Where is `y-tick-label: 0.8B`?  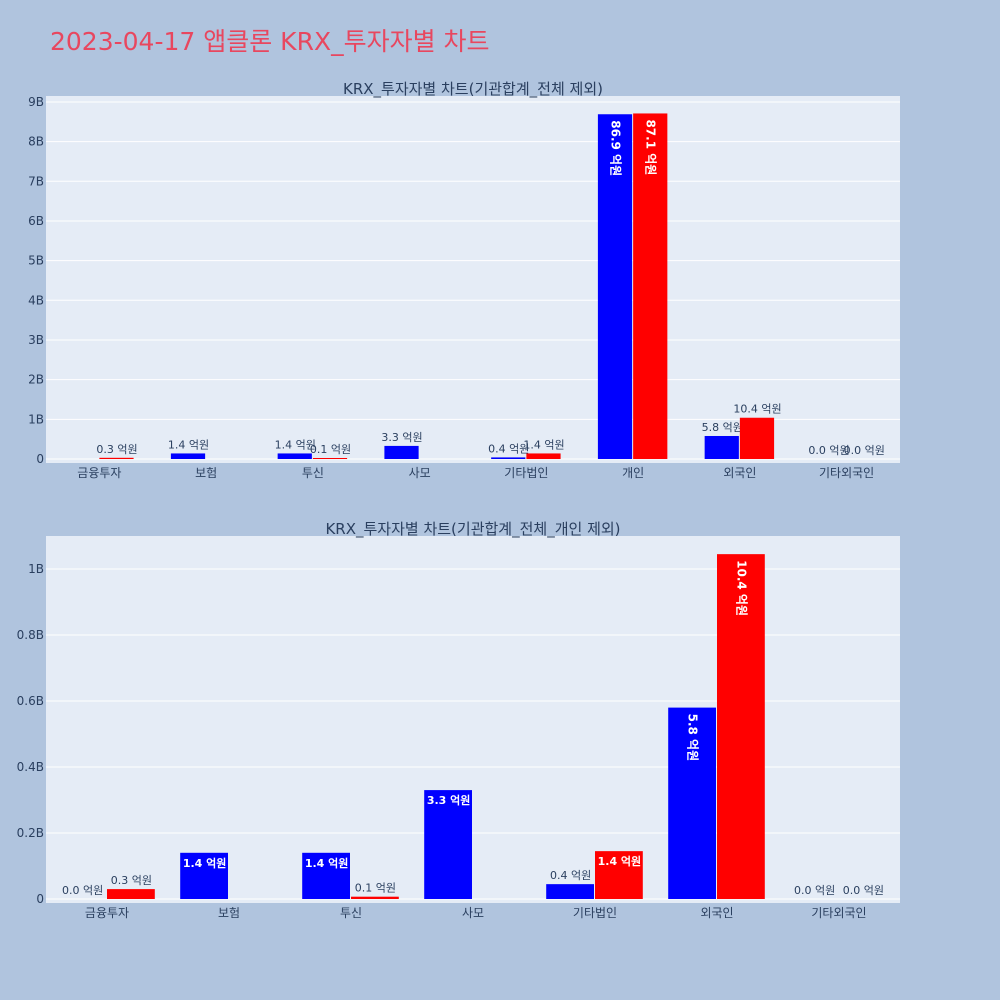 y-tick-label: 0.8B is located at coordinates (30, 635).